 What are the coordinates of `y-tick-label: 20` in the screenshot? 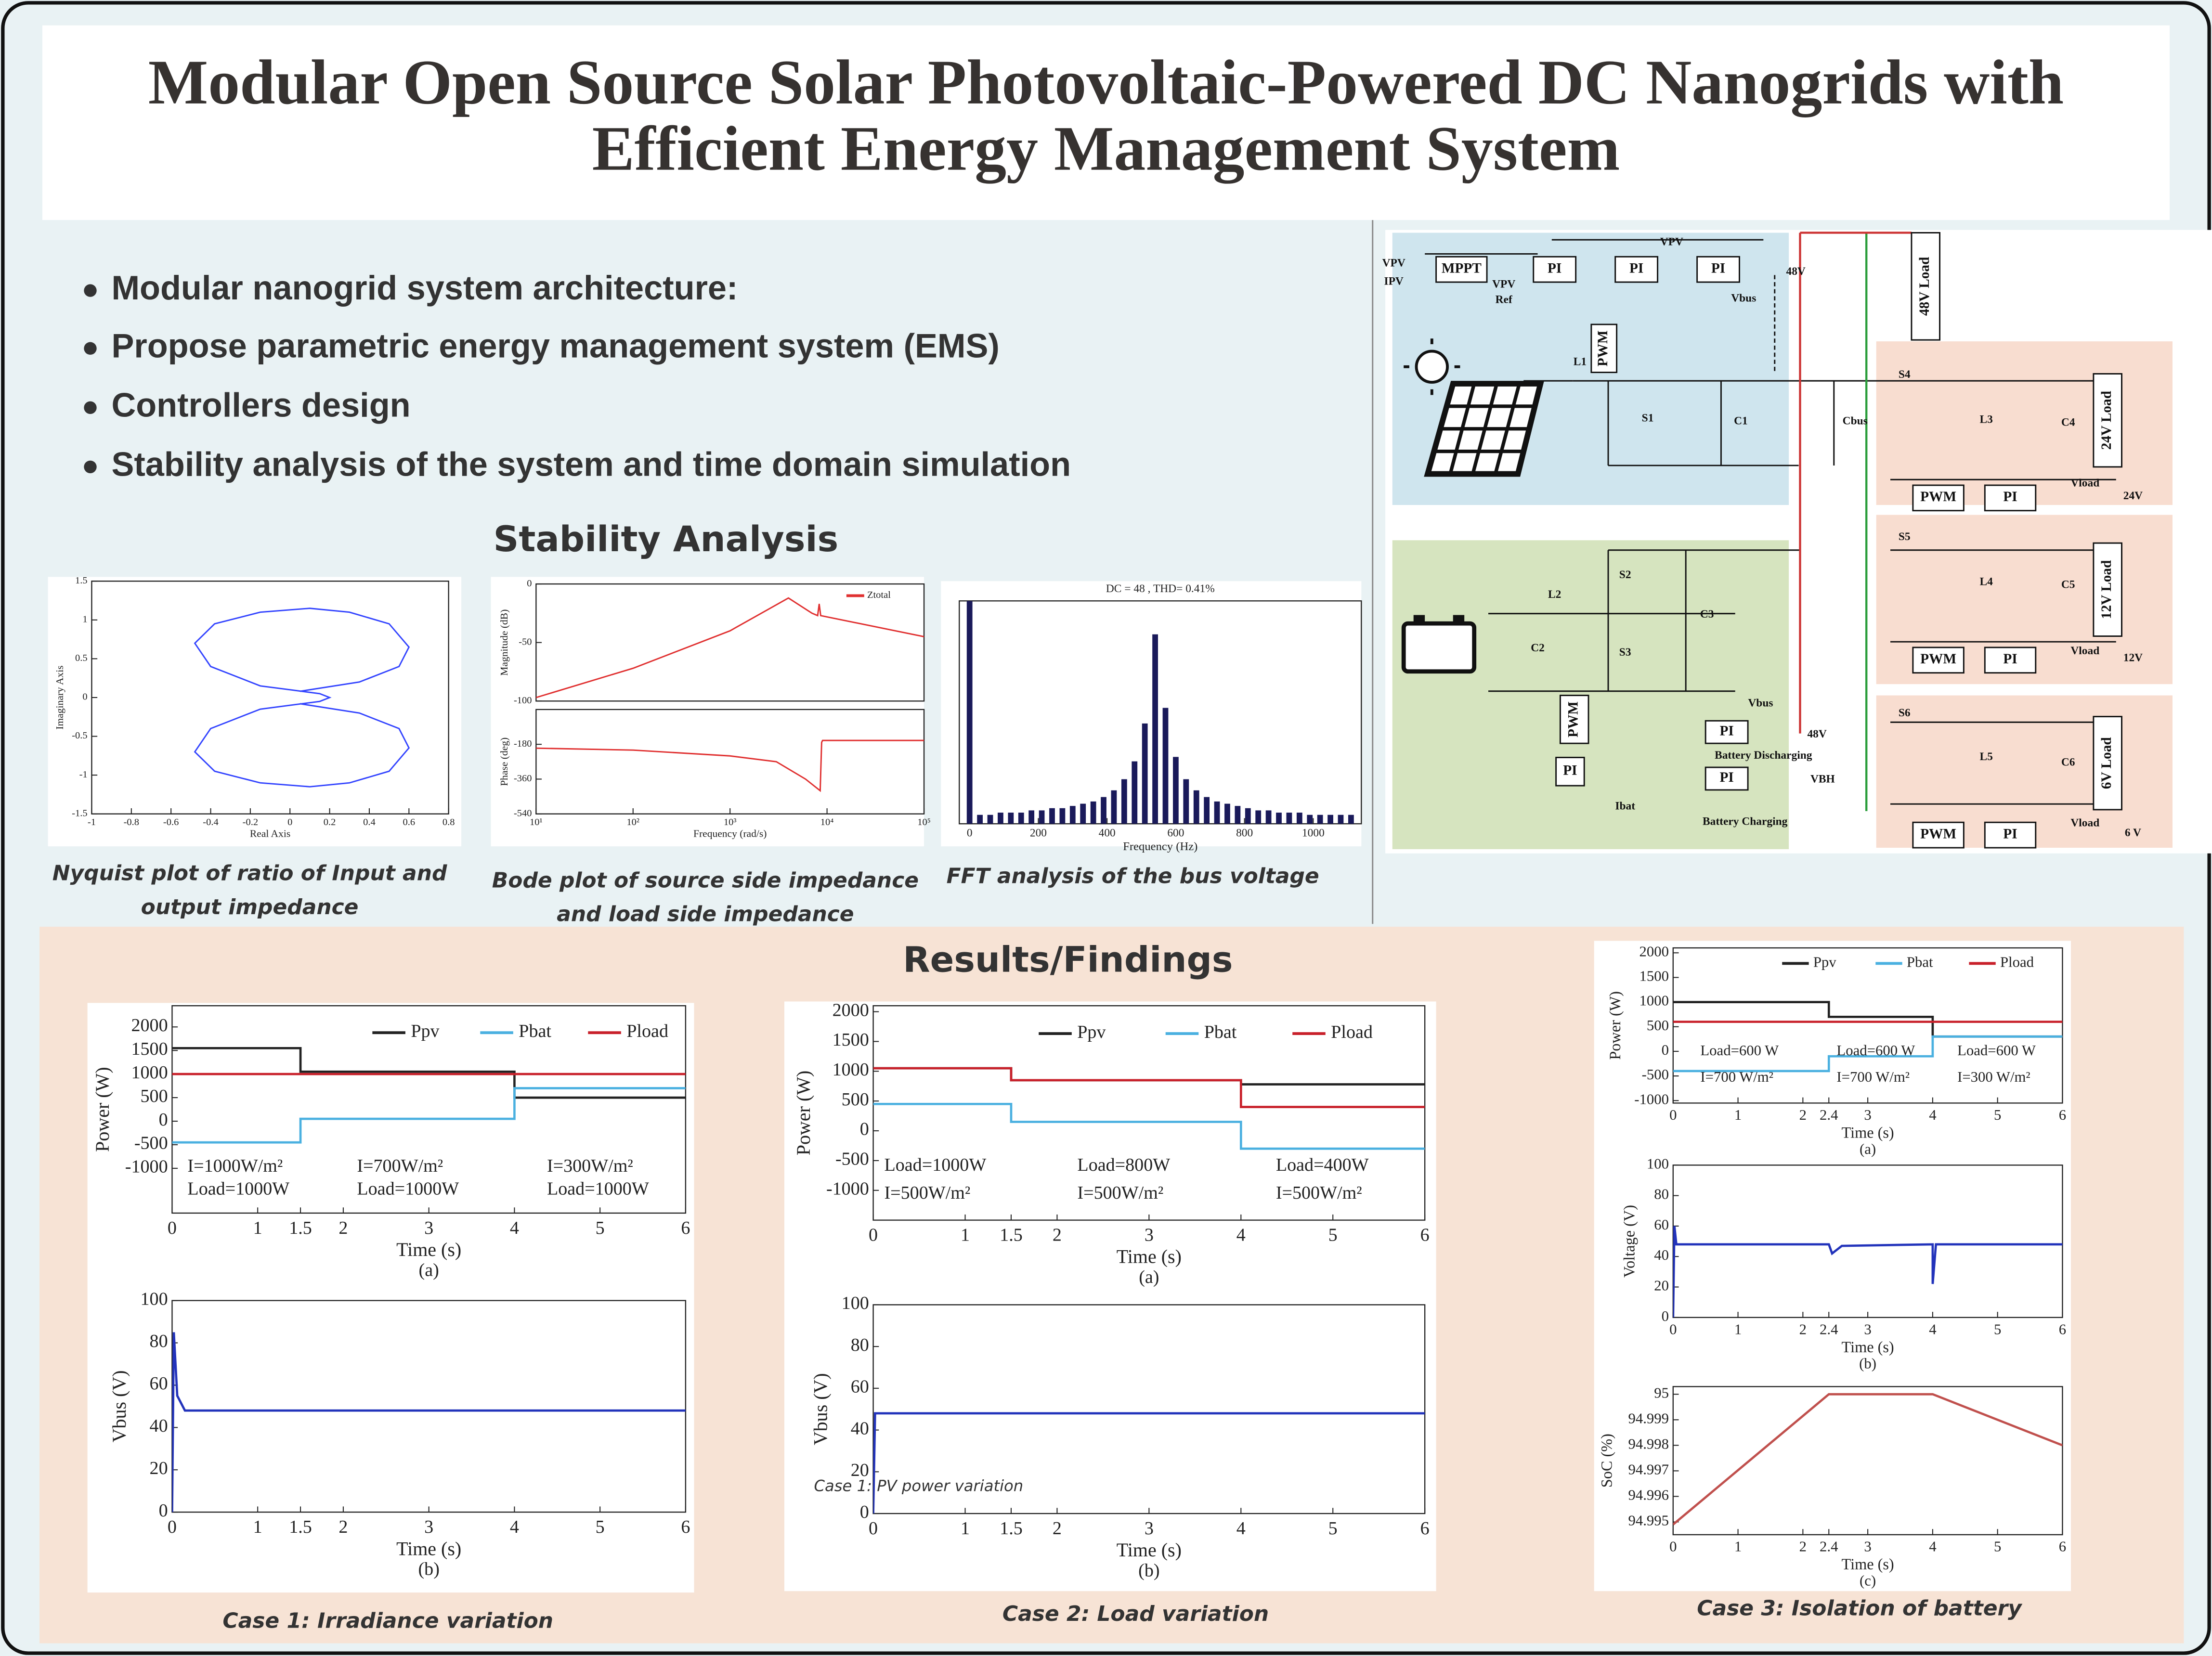 It's located at (860, 1470).